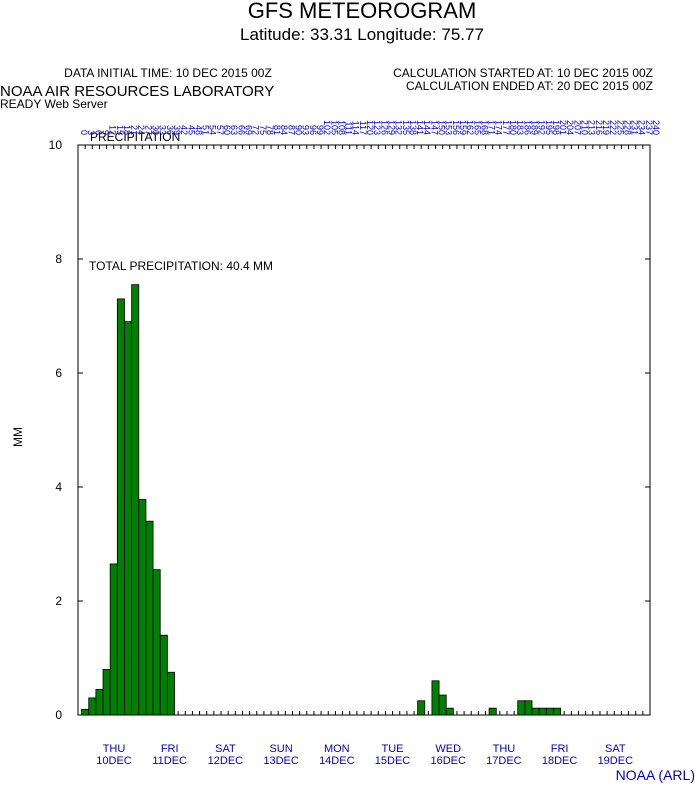  What do you see at coordinates (592, 127) in the screenshot?
I see `x-tick-label: 213` at bounding box center [592, 127].